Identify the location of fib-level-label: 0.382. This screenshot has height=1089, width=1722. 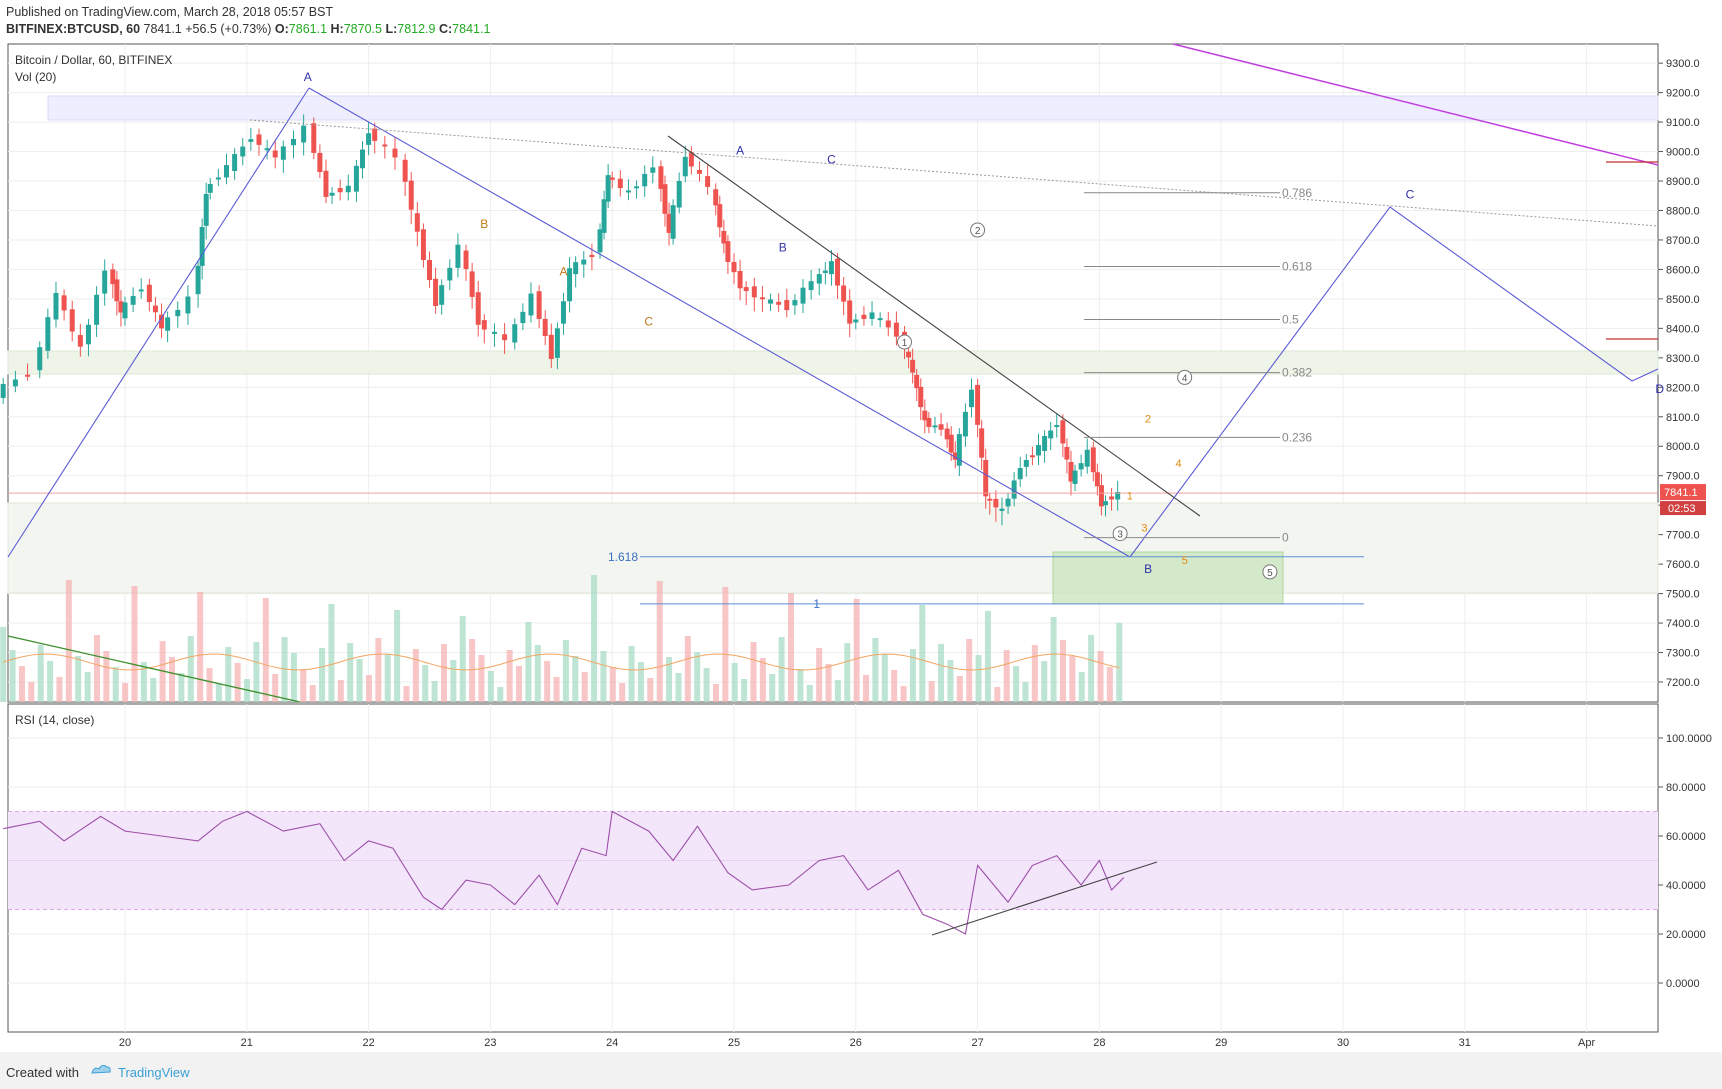
(1297, 373).